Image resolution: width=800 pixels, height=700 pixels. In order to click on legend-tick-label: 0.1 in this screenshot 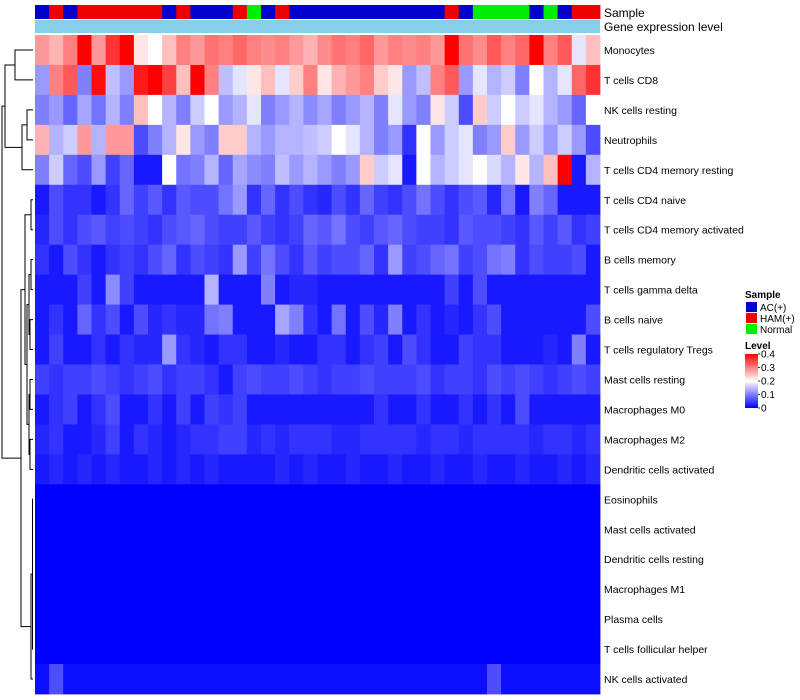, I will do `click(768, 395)`.